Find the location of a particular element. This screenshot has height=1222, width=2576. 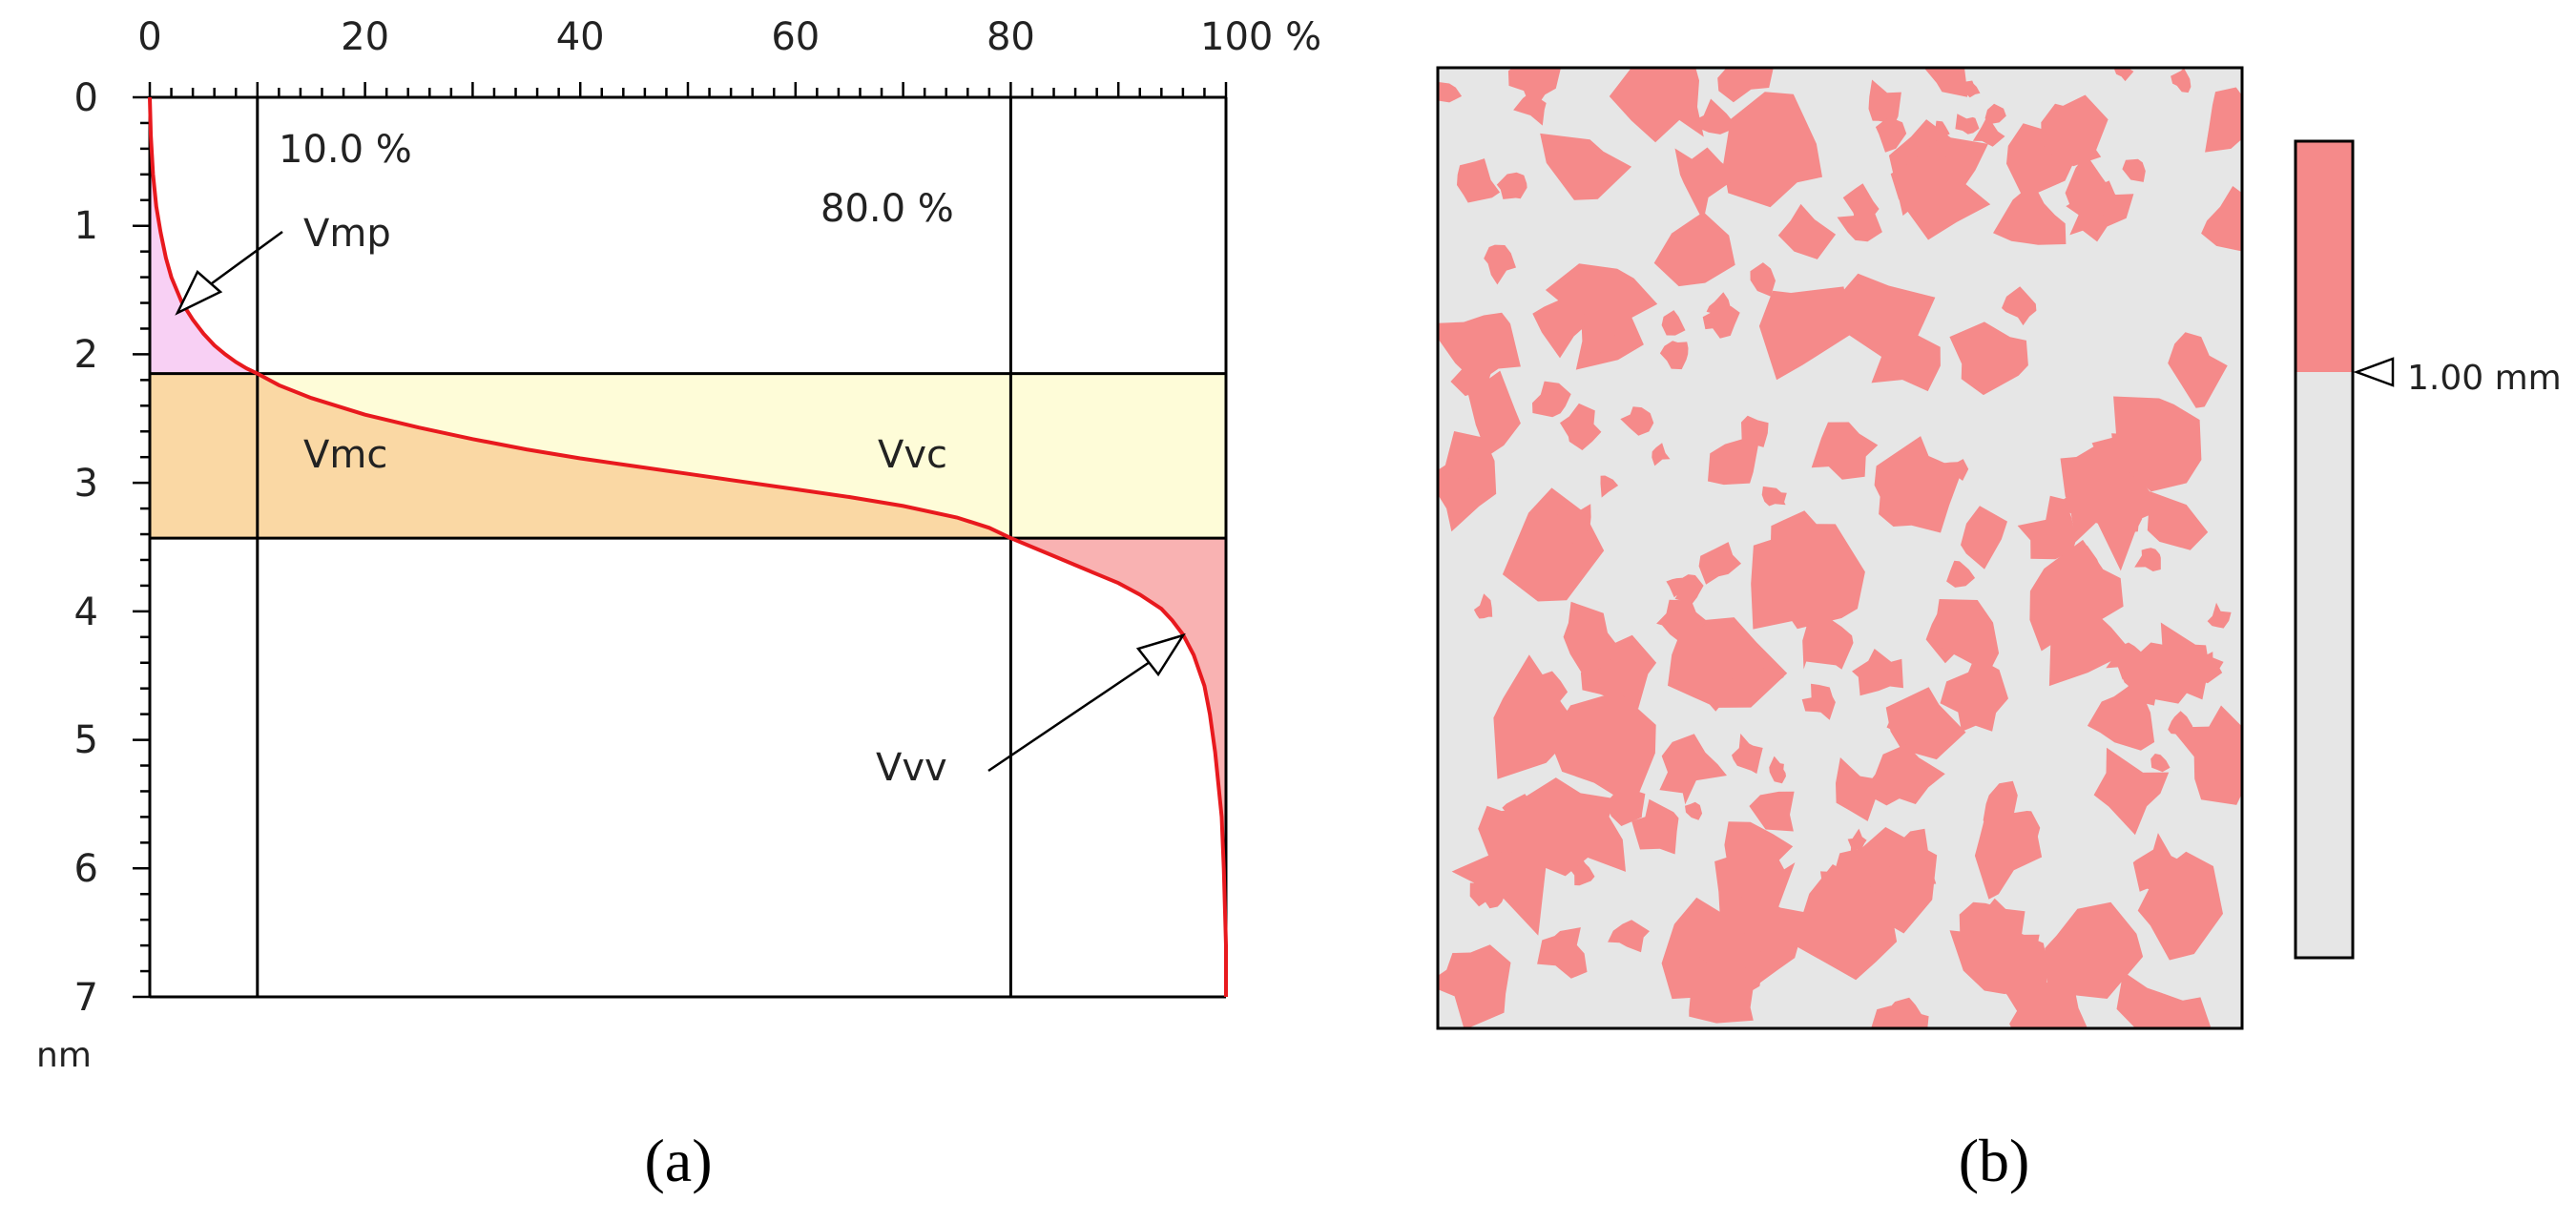

scale-bar-lower is located at coordinates (2324, 665).